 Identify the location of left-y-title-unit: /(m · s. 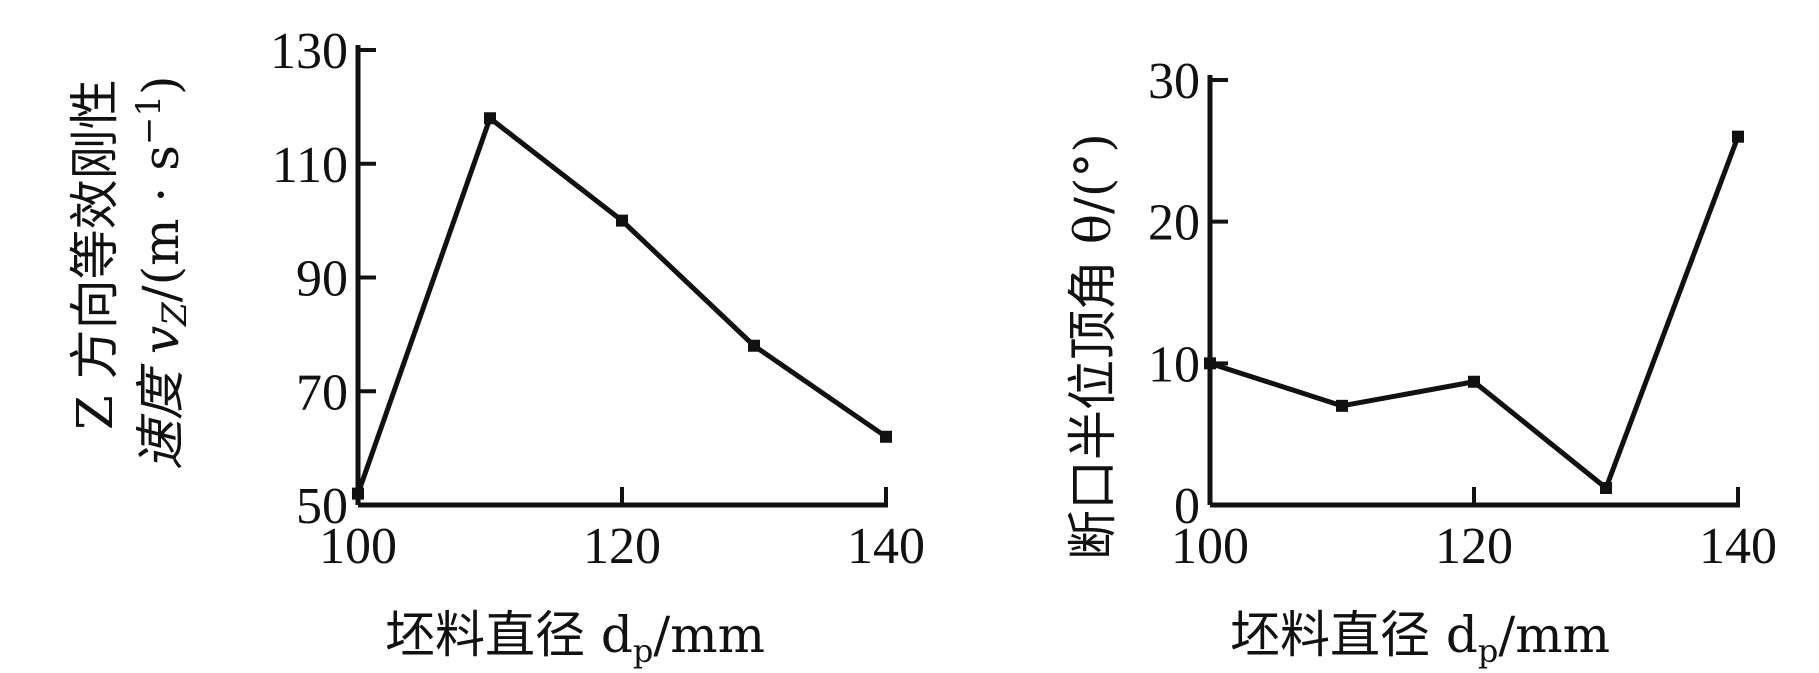
(161, 223).